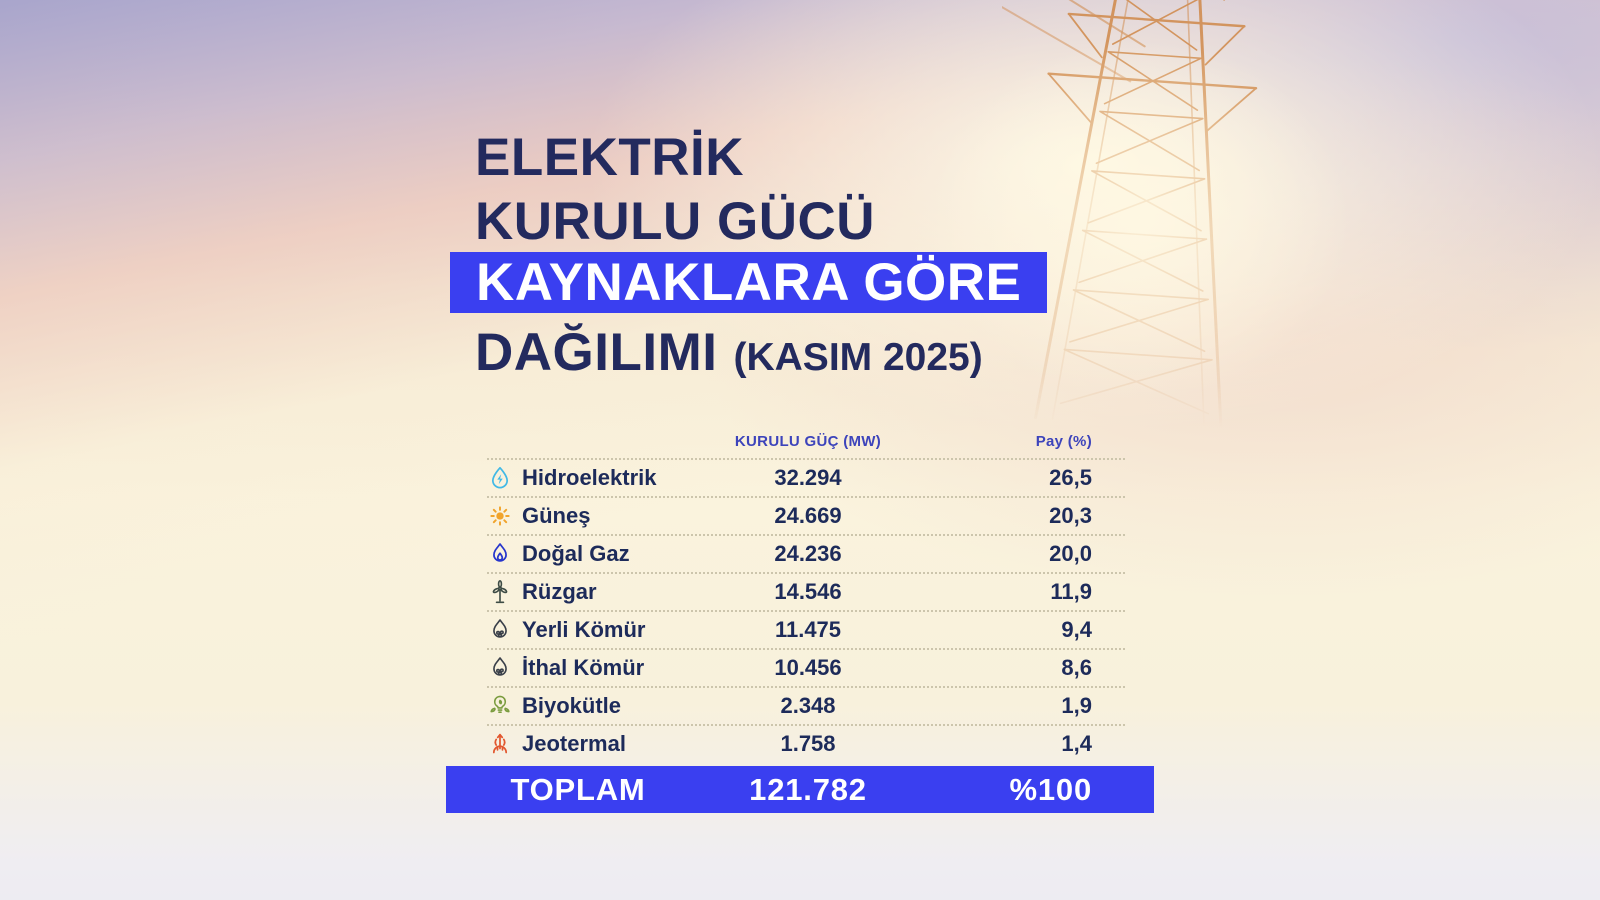  I want to click on table-row: Rüzgar 14.546 11,9, so click(806, 591).